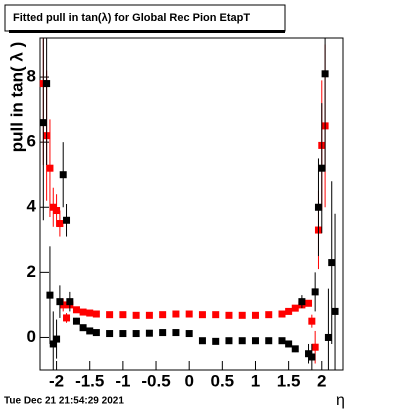 The image size is (400, 409). I want to click on y-axis-label: pull in tan( λ ), so click(16, 97).